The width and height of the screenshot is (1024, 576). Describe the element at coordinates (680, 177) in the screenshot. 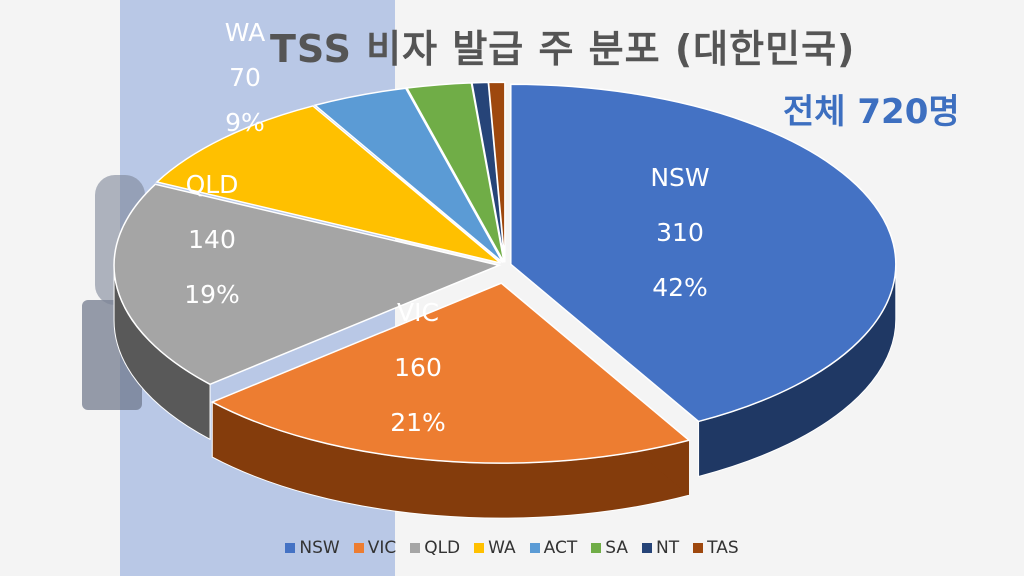

I see `label-name: NSW` at that location.